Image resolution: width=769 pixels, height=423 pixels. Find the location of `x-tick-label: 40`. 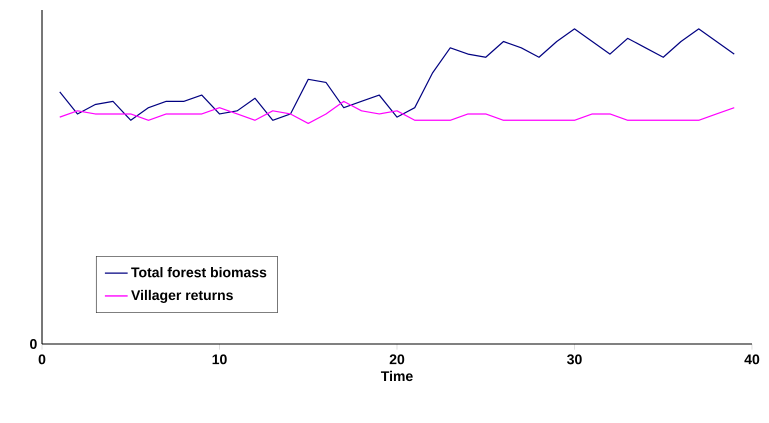

x-tick-label: 40 is located at coordinates (752, 359).